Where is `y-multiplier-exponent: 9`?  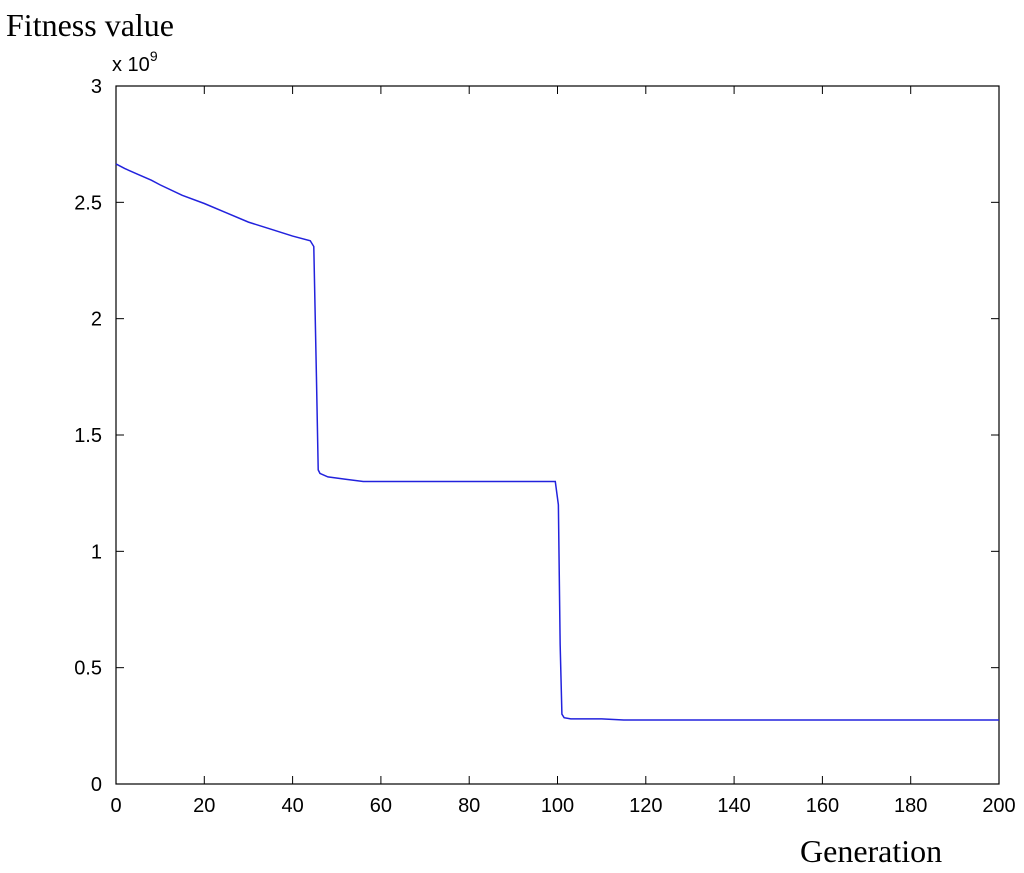 y-multiplier-exponent: 9 is located at coordinates (154, 56).